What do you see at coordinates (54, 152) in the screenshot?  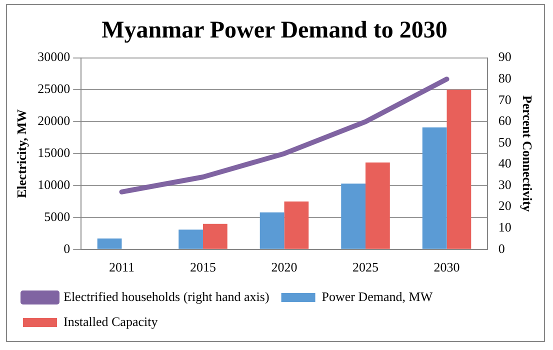 I see `y-tick-label: 15000` at bounding box center [54, 152].